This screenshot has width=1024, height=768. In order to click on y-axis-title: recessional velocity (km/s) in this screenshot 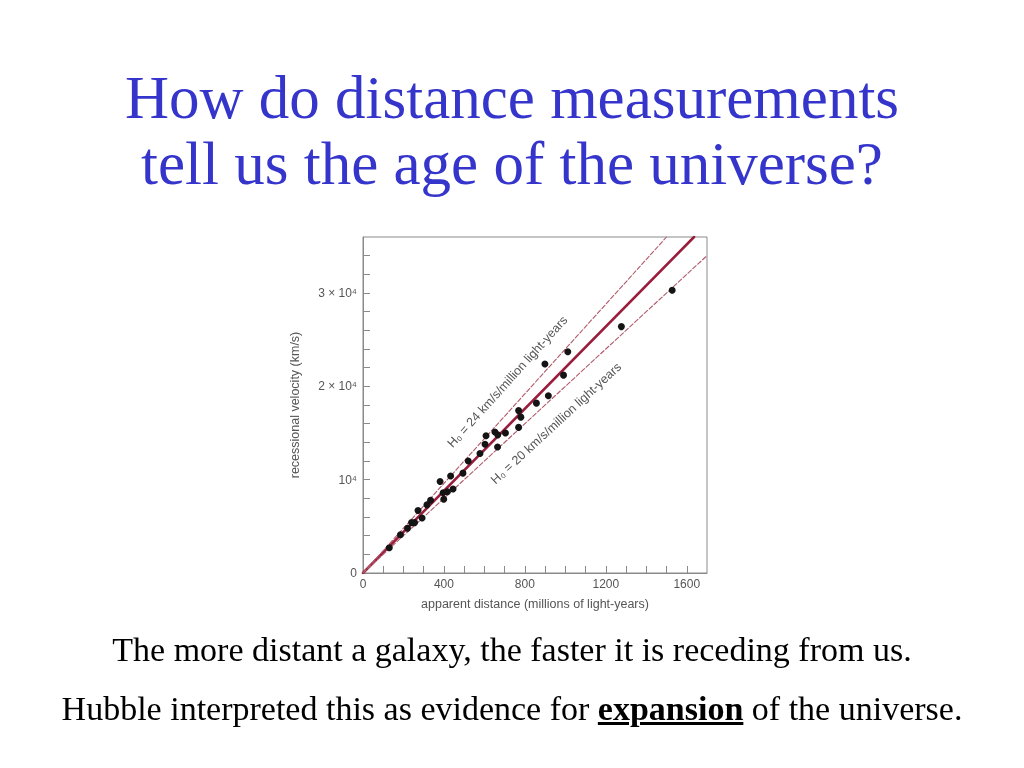, I will do `click(294, 405)`.